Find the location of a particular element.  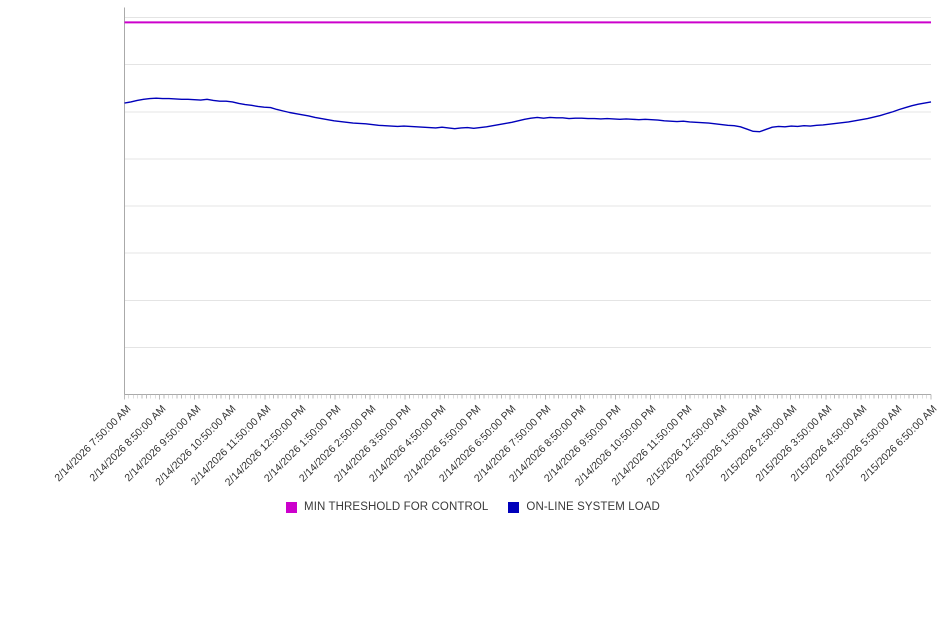

x-axis-ticks is located at coordinates (528, 397).